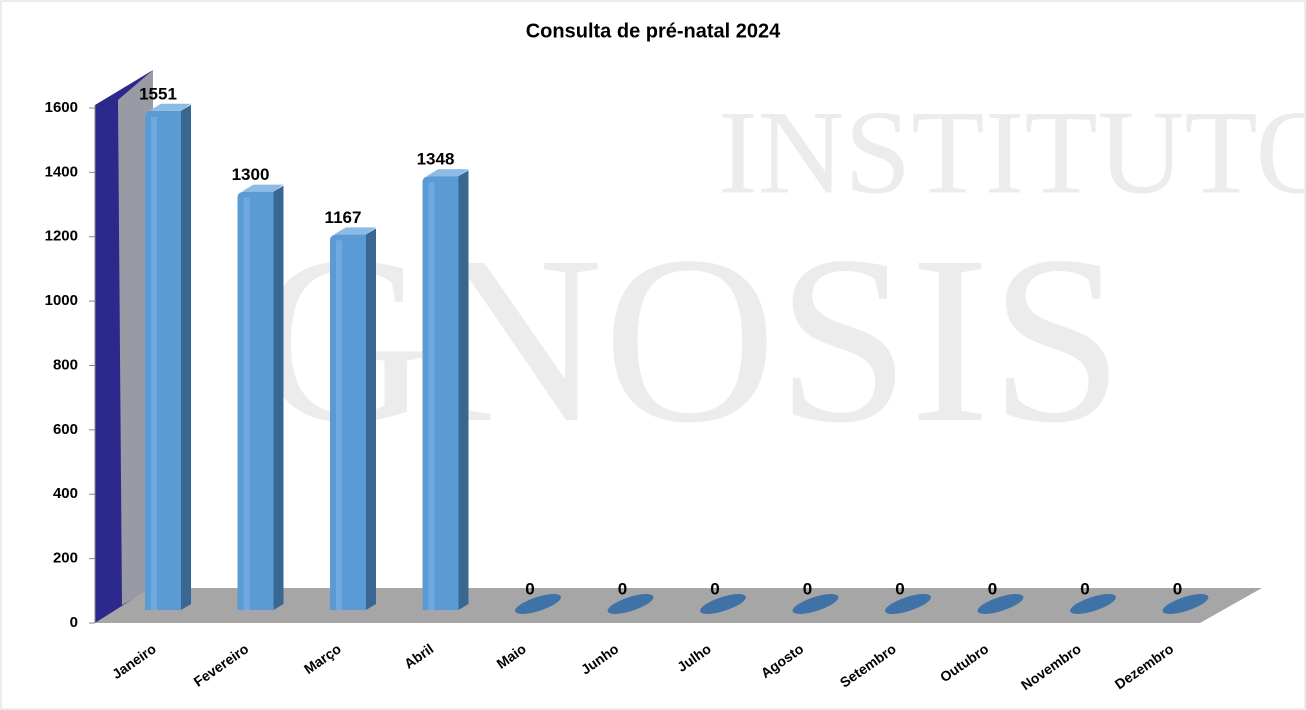 The height and width of the screenshot is (710, 1306). Describe the element at coordinates (343, 217) in the screenshot. I see `data-label: 1167` at that location.